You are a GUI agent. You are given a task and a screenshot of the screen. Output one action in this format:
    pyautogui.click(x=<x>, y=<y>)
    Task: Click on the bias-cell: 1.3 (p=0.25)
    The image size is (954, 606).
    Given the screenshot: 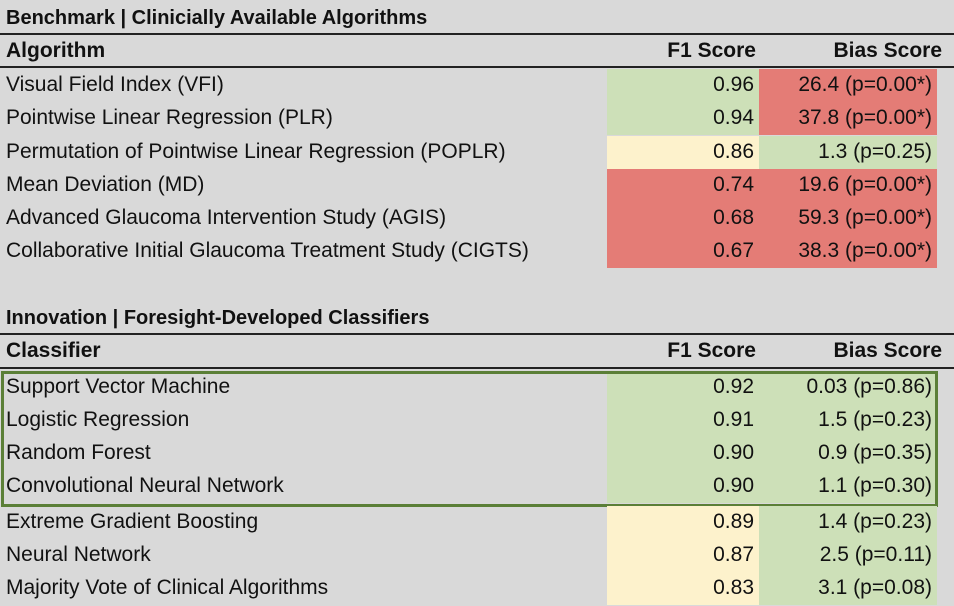 What is the action you would take?
    pyautogui.click(x=848, y=152)
    